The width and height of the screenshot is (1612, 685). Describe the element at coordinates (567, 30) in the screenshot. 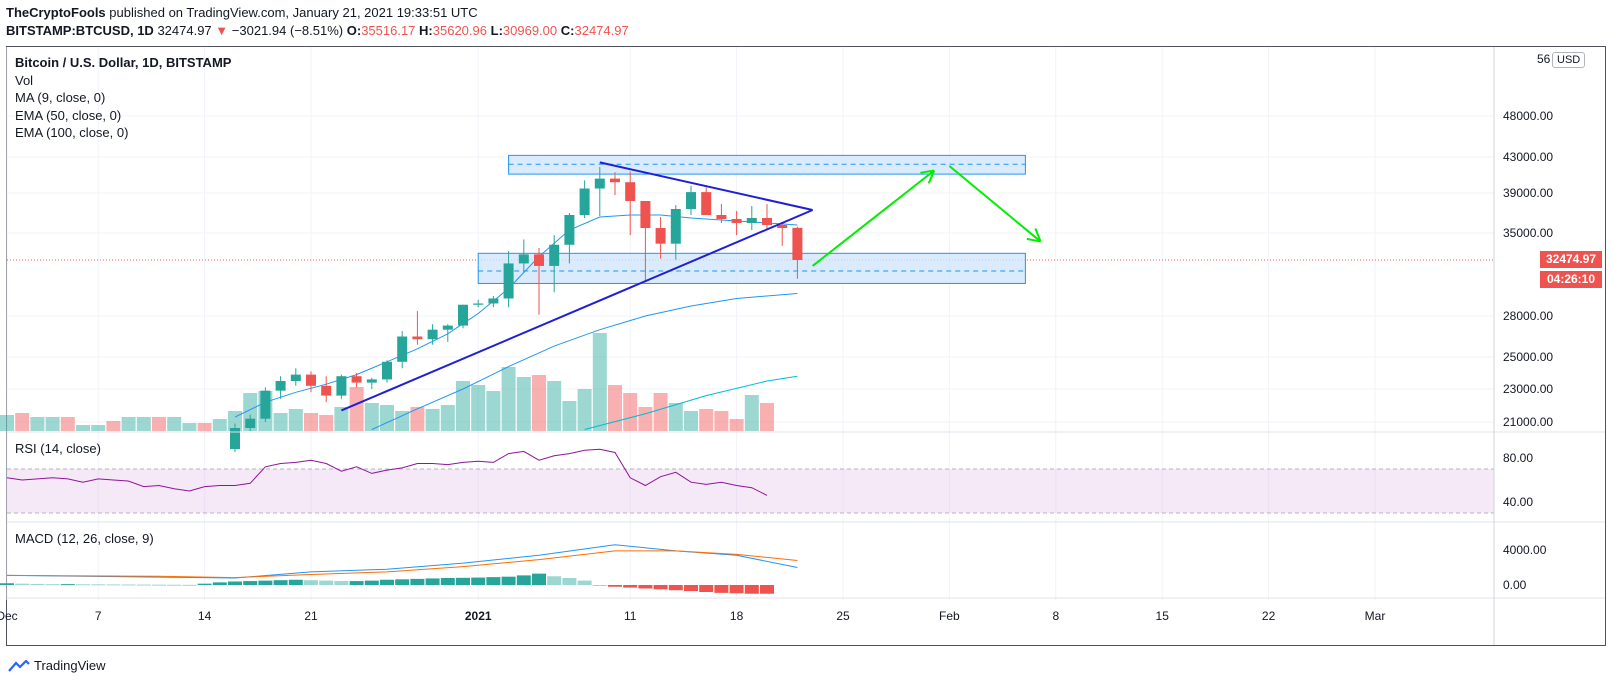

I see `close-label: C:` at that location.